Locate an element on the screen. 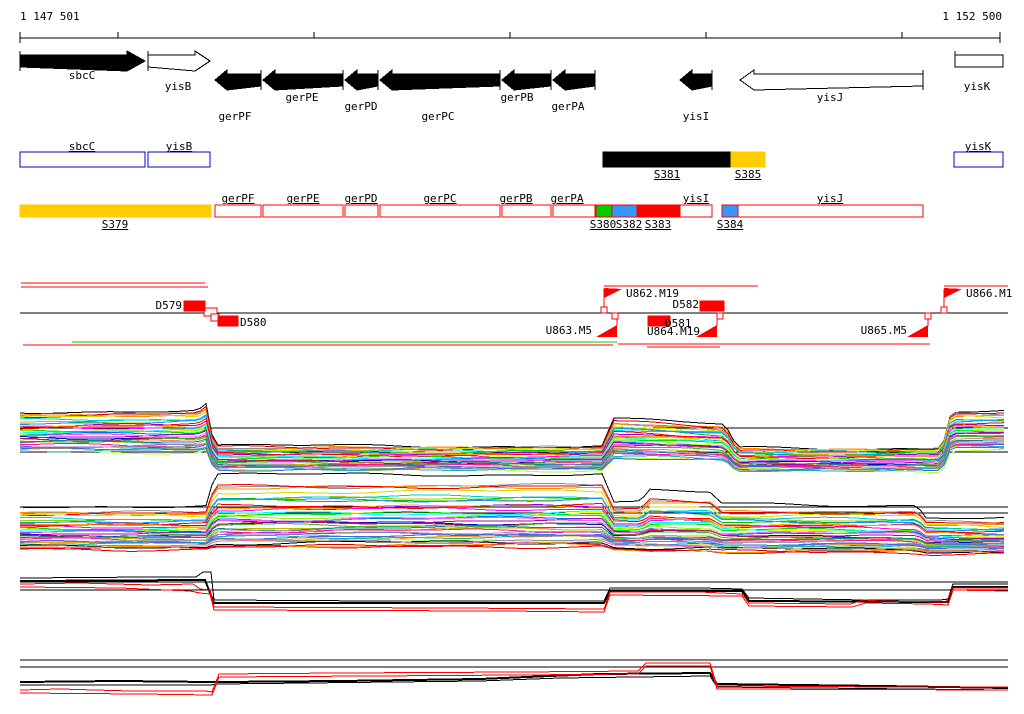  segment-box-gerPF is located at coordinates (238, 211).